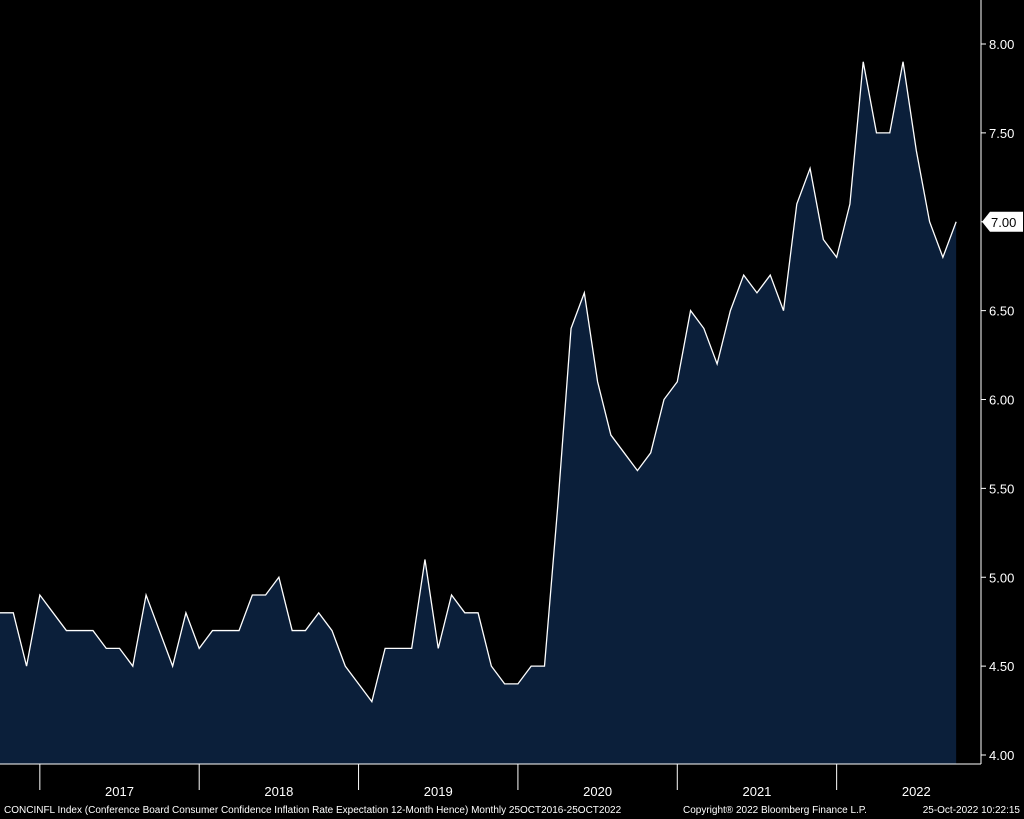  Describe the element at coordinates (485, 781) in the screenshot. I see `x-axis-ticks: 2017 2018 2019 2020 2021 2022` at that location.